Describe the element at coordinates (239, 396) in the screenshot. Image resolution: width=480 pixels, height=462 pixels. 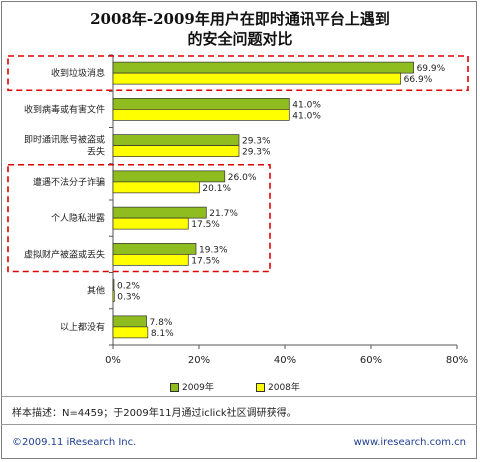
I see `separator-top` at that location.